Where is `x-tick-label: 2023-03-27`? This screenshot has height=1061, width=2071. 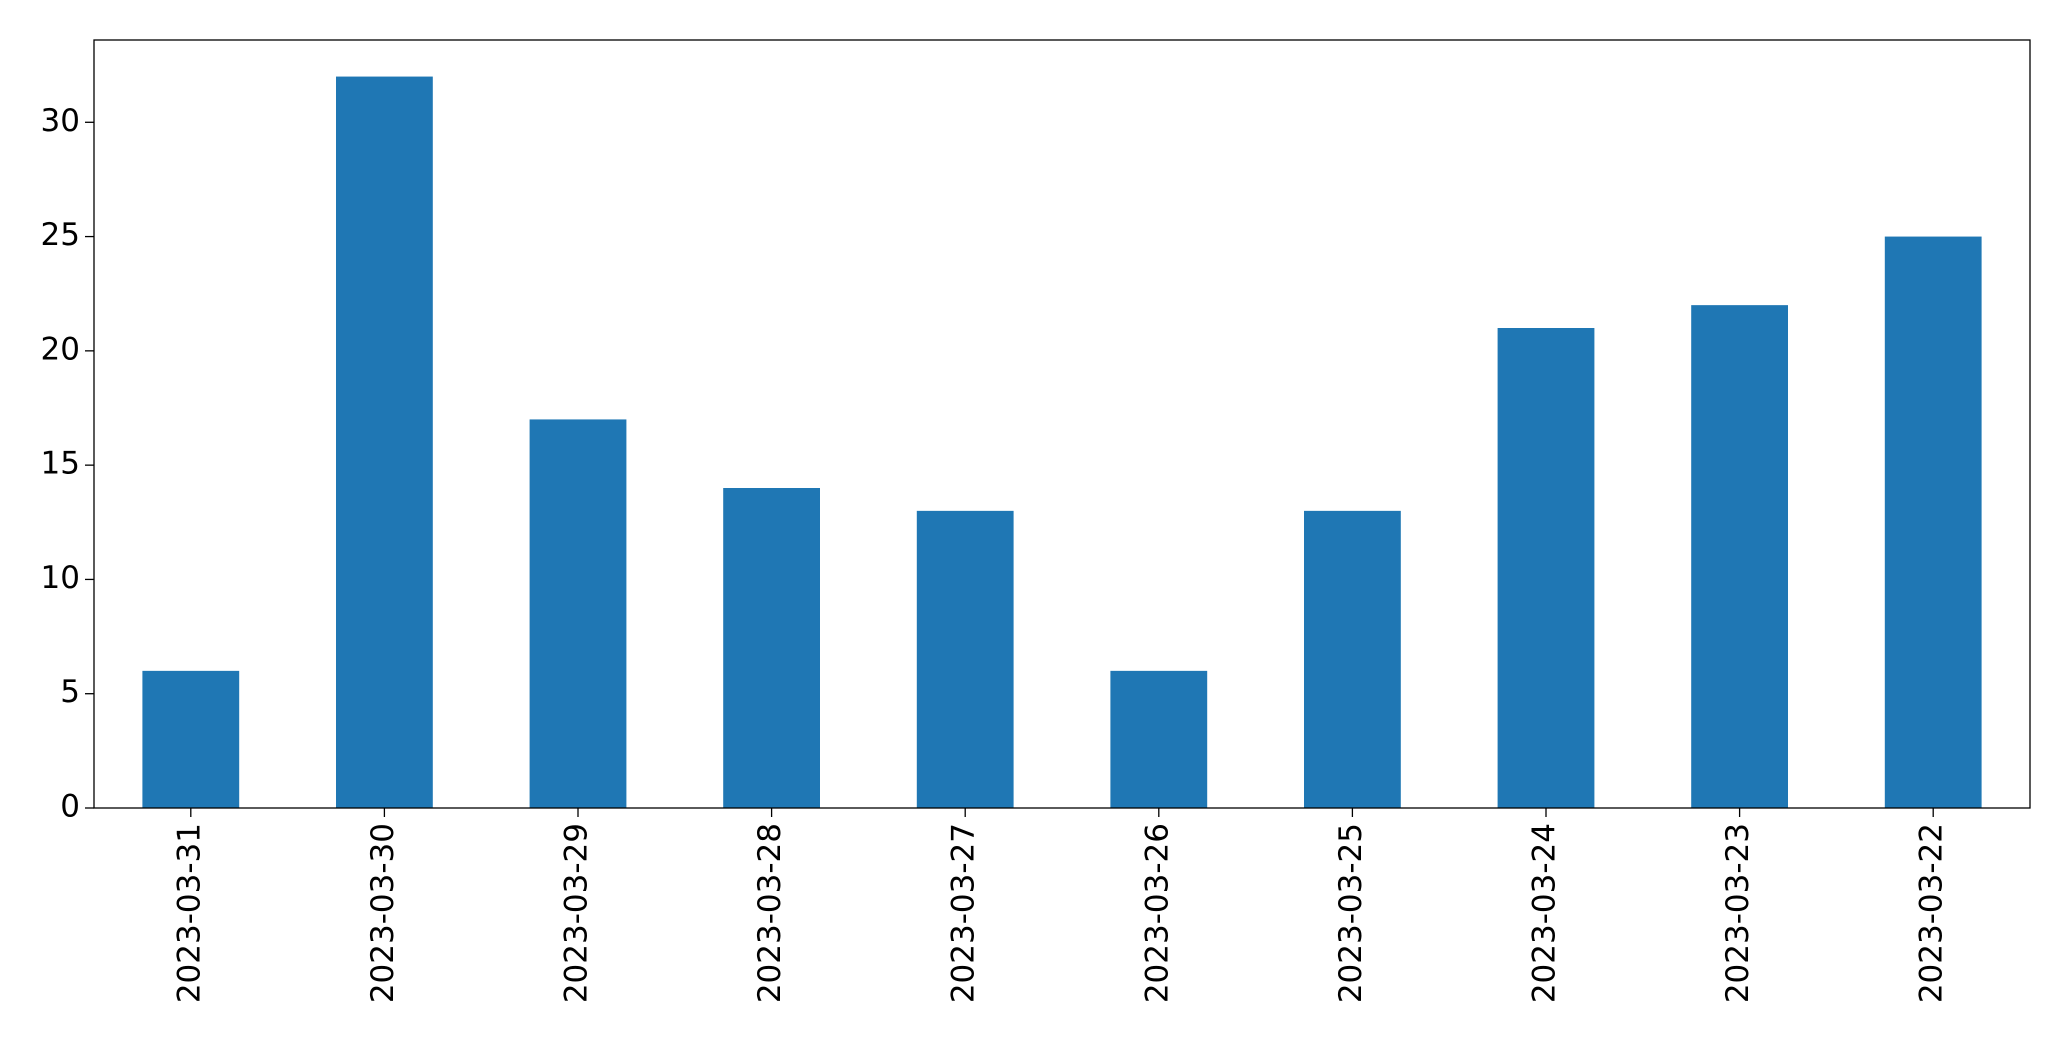 x-tick-label: 2023-03-27 is located at coordinates (964, 913).